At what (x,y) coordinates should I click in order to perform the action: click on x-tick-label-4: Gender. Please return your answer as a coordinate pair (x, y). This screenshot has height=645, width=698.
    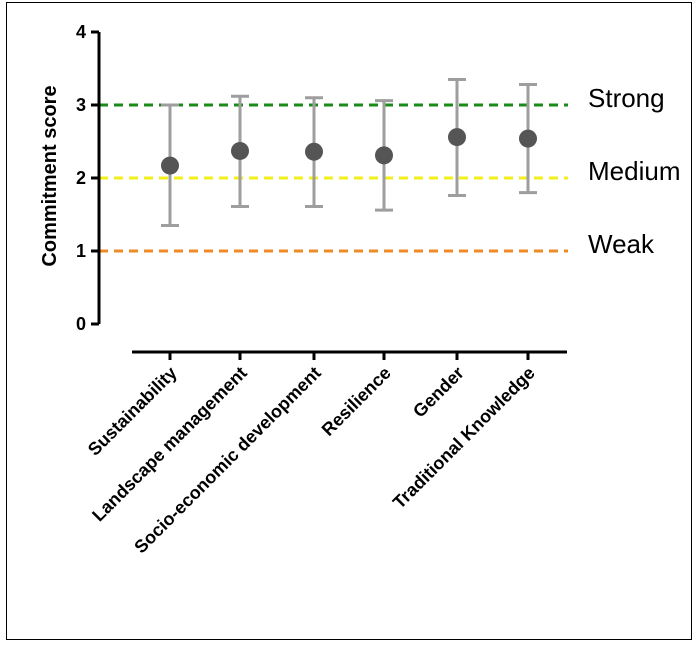
    Looking at the image, I should click on (438, 392).